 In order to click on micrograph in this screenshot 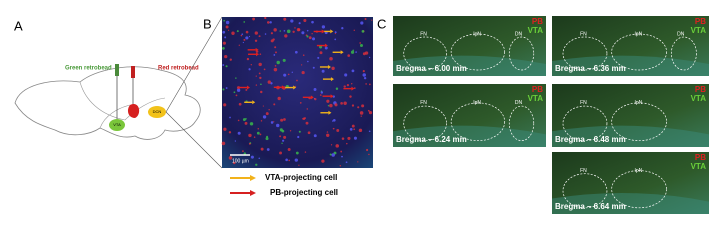, I will do `click(297, 92)`.